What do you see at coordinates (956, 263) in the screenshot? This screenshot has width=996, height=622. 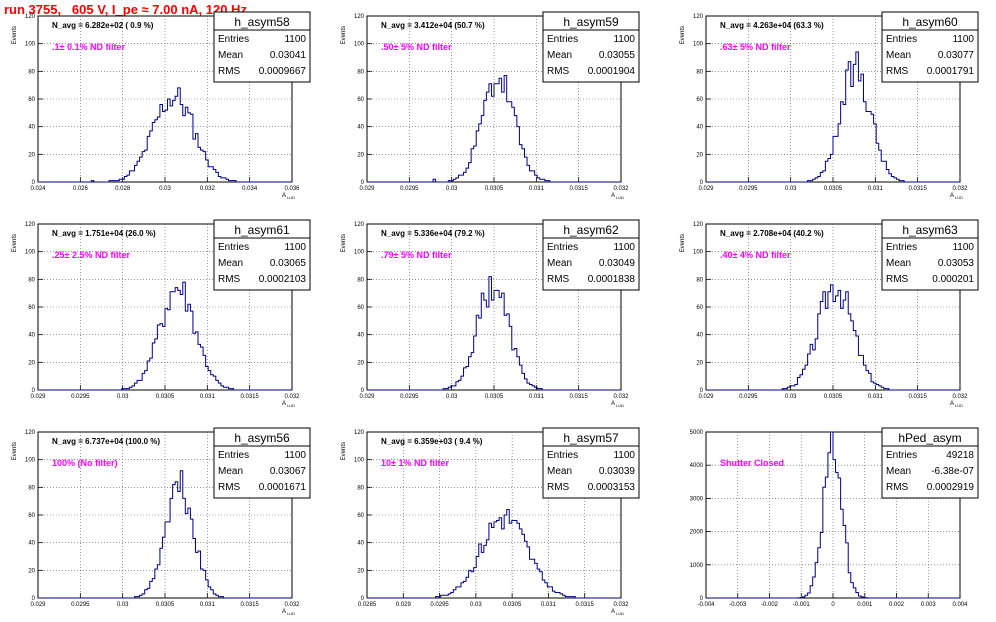 I see `stats-row-value: 0.03053` at bounding box center [956, 263].